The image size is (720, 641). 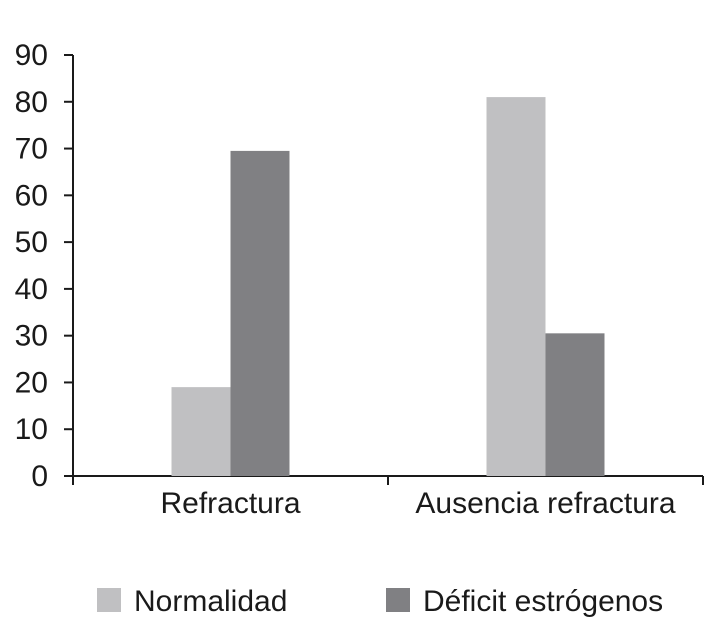 What do you see at coordinates (31, 336) in the screenshot?
I see `y-tick-label: 30` at bounding box center [31, 336].